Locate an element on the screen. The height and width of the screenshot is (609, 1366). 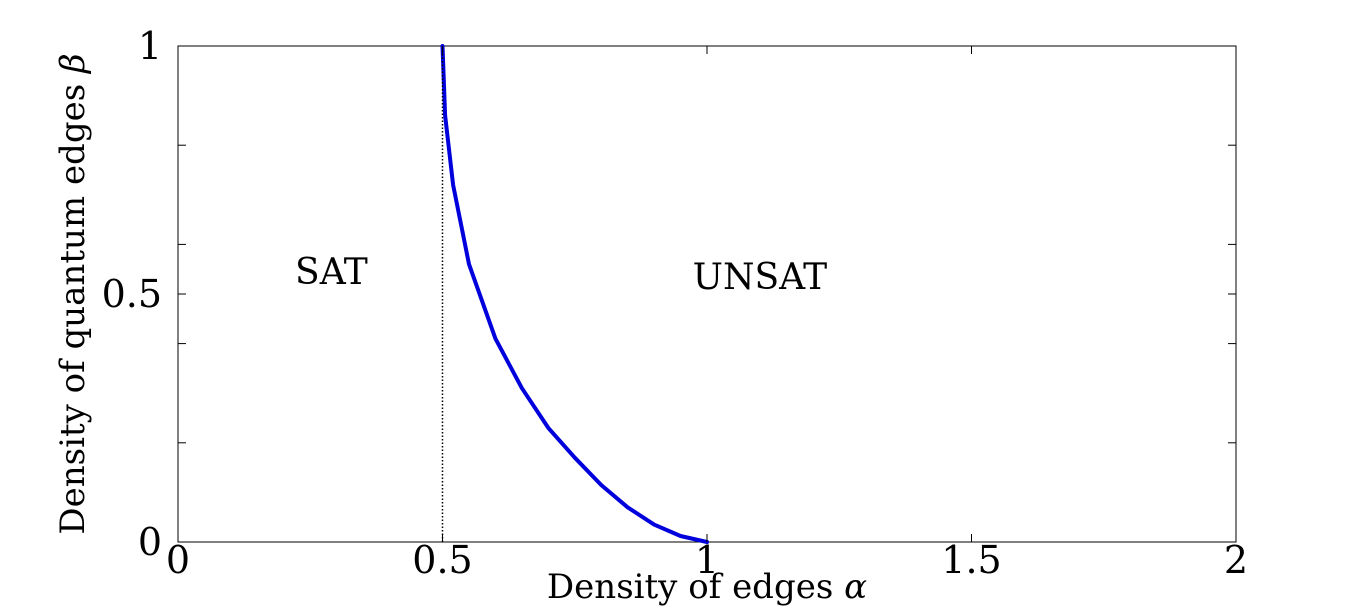
annotations: SAT UNSAT is located at coordinates (561, 275).